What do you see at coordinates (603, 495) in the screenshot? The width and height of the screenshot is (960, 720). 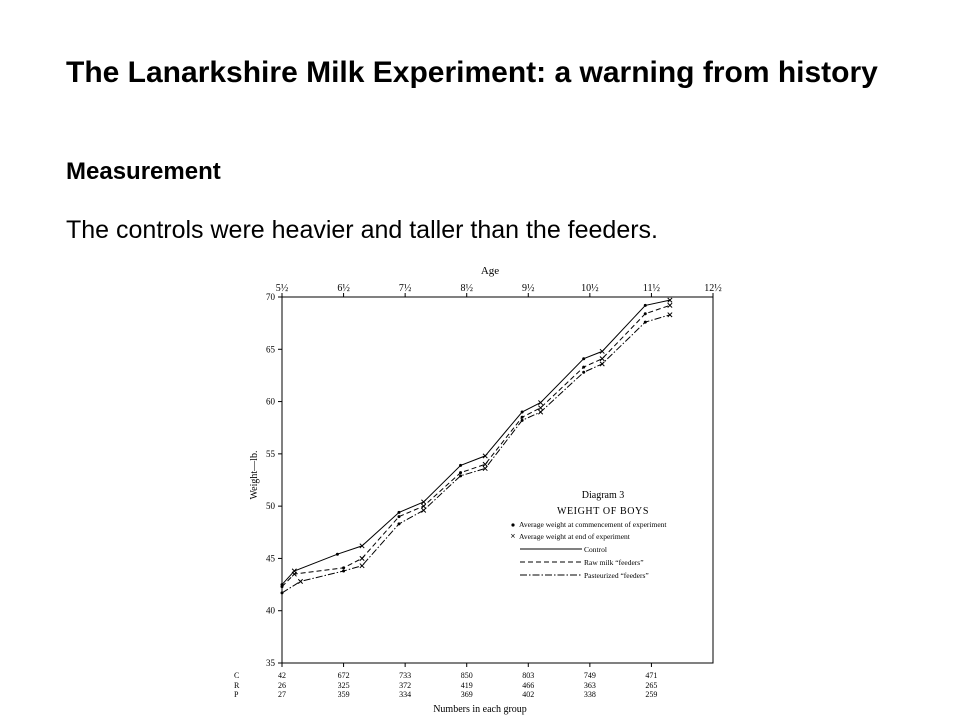 I see `diagram-label: Diagram 3` at bounding box center [603, 495].